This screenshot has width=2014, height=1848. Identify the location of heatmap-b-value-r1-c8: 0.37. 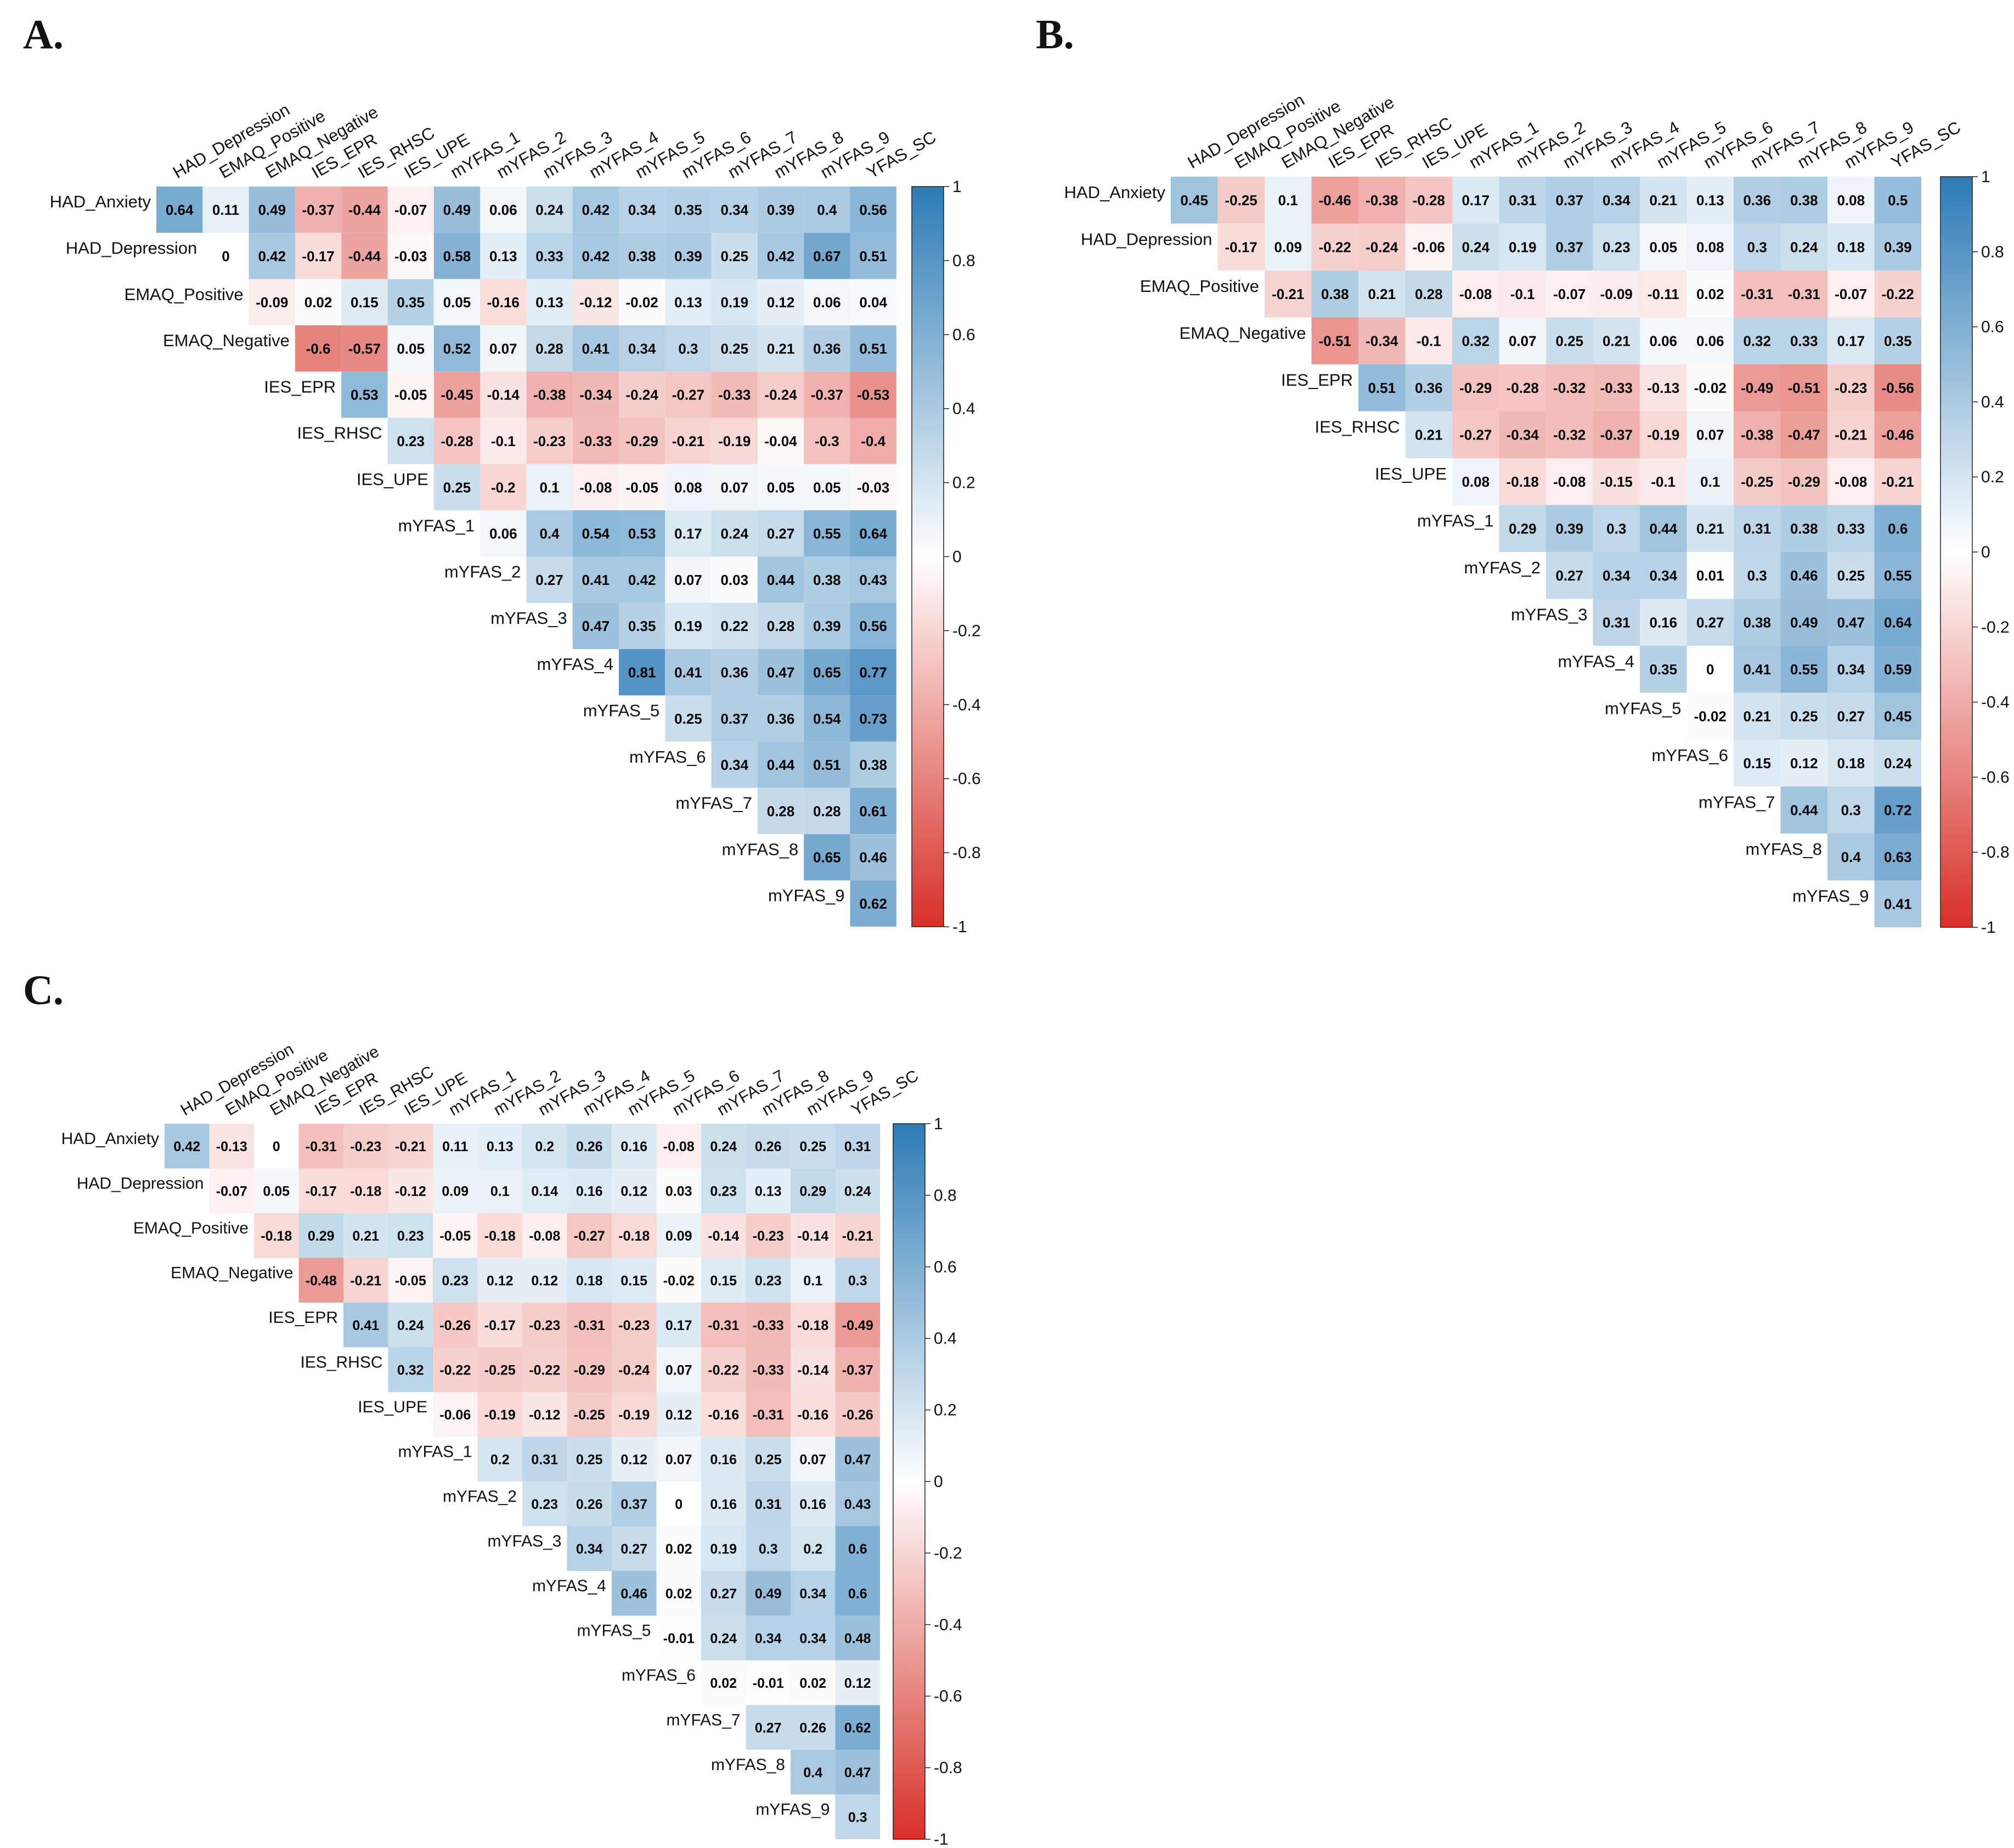
(1569, 247).